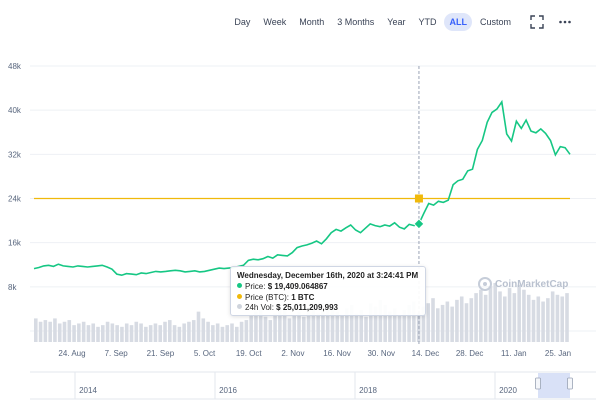  Describe the element at coordinates (15, 177) in the screenshot. I see `y-axis-labels: 8k 16k 24k 32k 40k 48k` at that location.